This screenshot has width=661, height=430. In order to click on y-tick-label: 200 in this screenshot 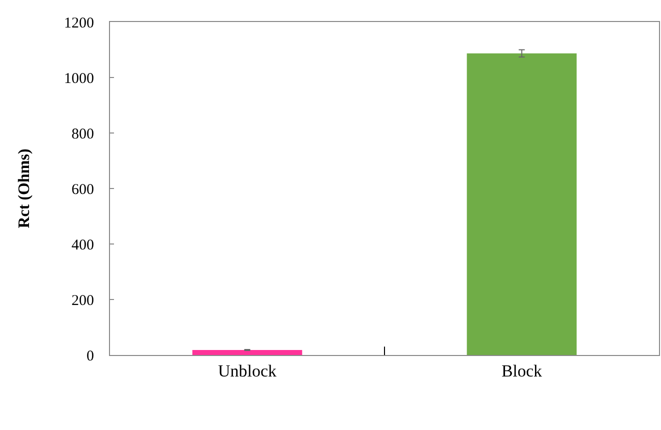, I will do `click(83, 300)`.